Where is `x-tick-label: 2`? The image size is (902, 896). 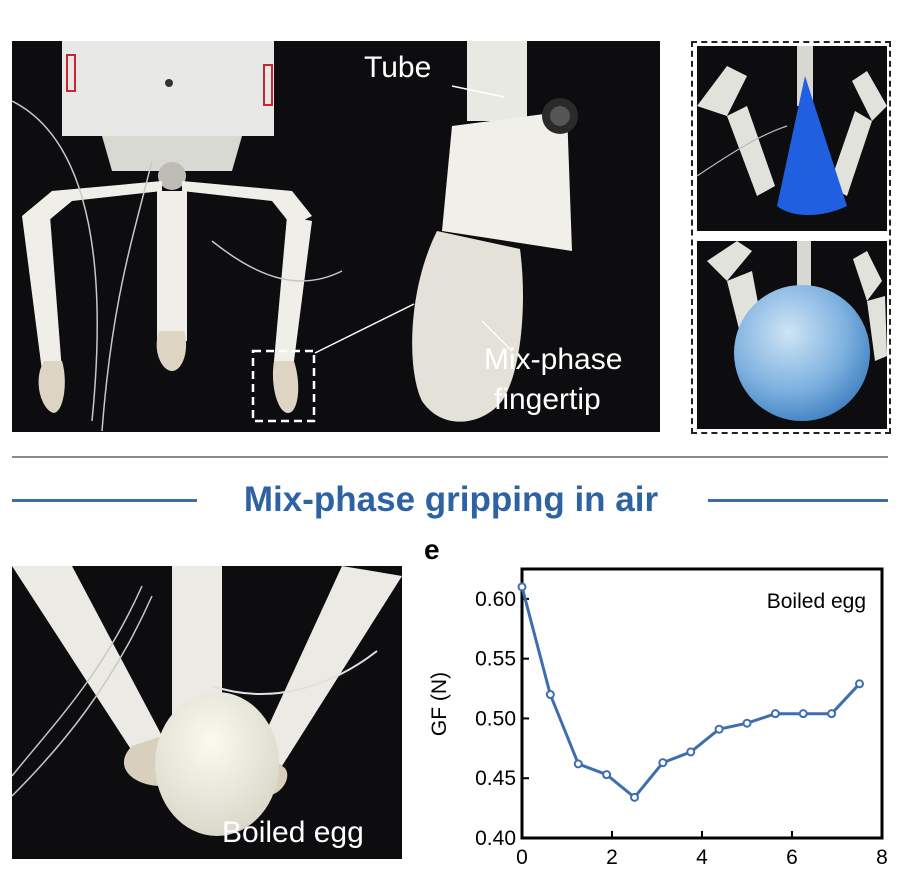
x-tick-label: 2 is located at coordinates (612, 857).